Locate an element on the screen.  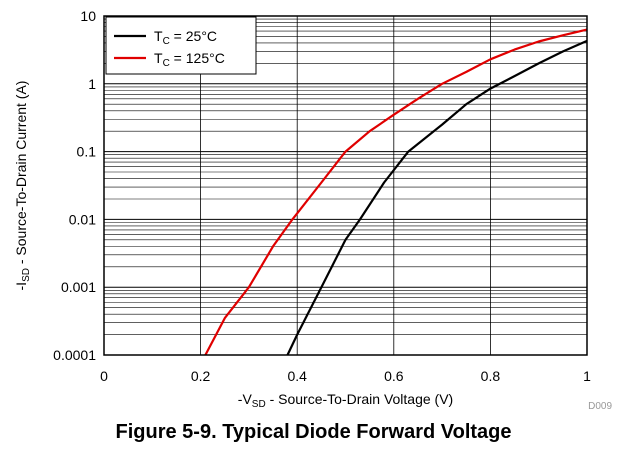
figure-id: D009 is located at coordinates (600, 406).